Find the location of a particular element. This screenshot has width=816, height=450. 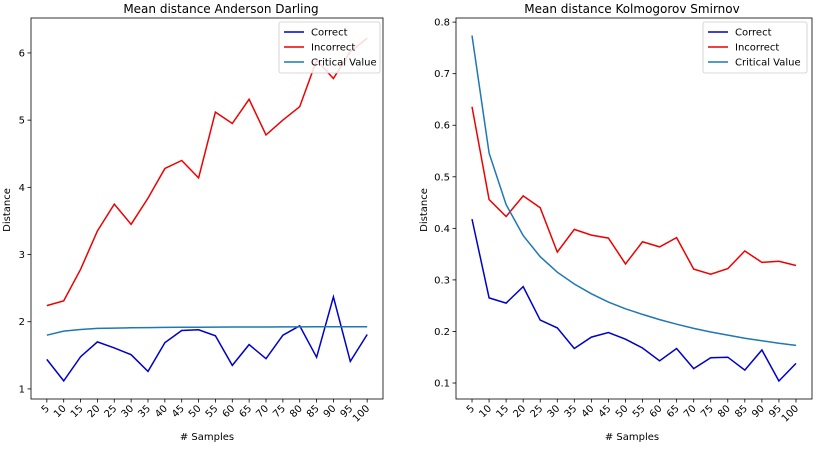

y-tick-label: 6 is located at coordinates (22, 53).